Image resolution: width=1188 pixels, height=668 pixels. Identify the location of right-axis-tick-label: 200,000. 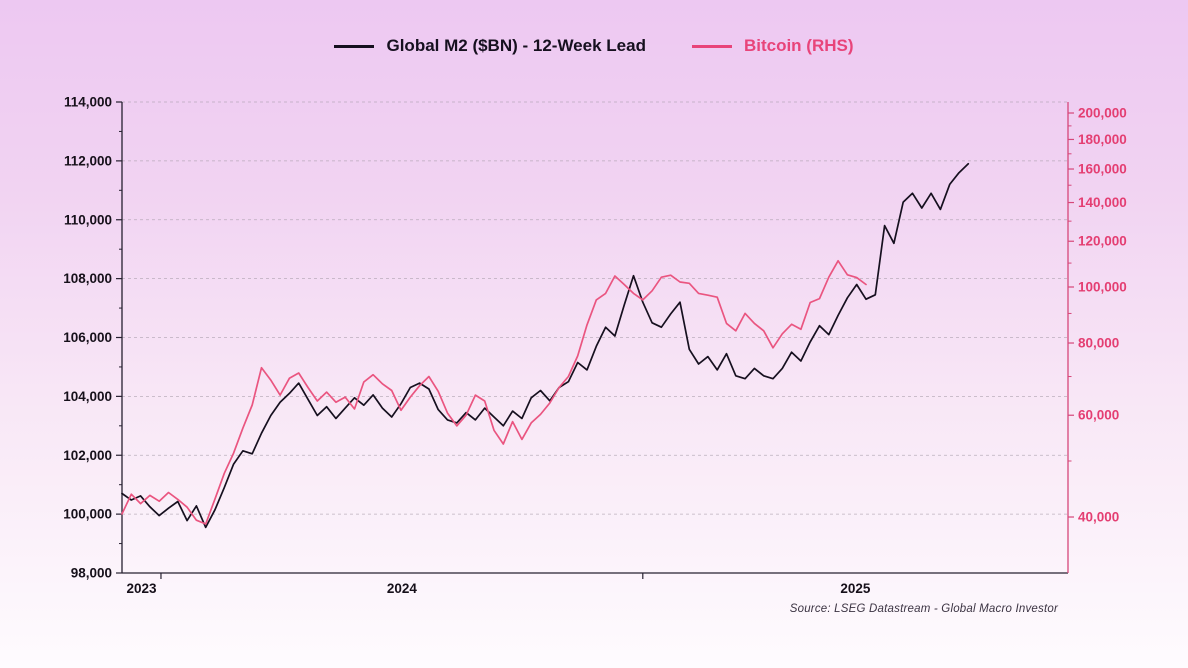
(1102, 113).